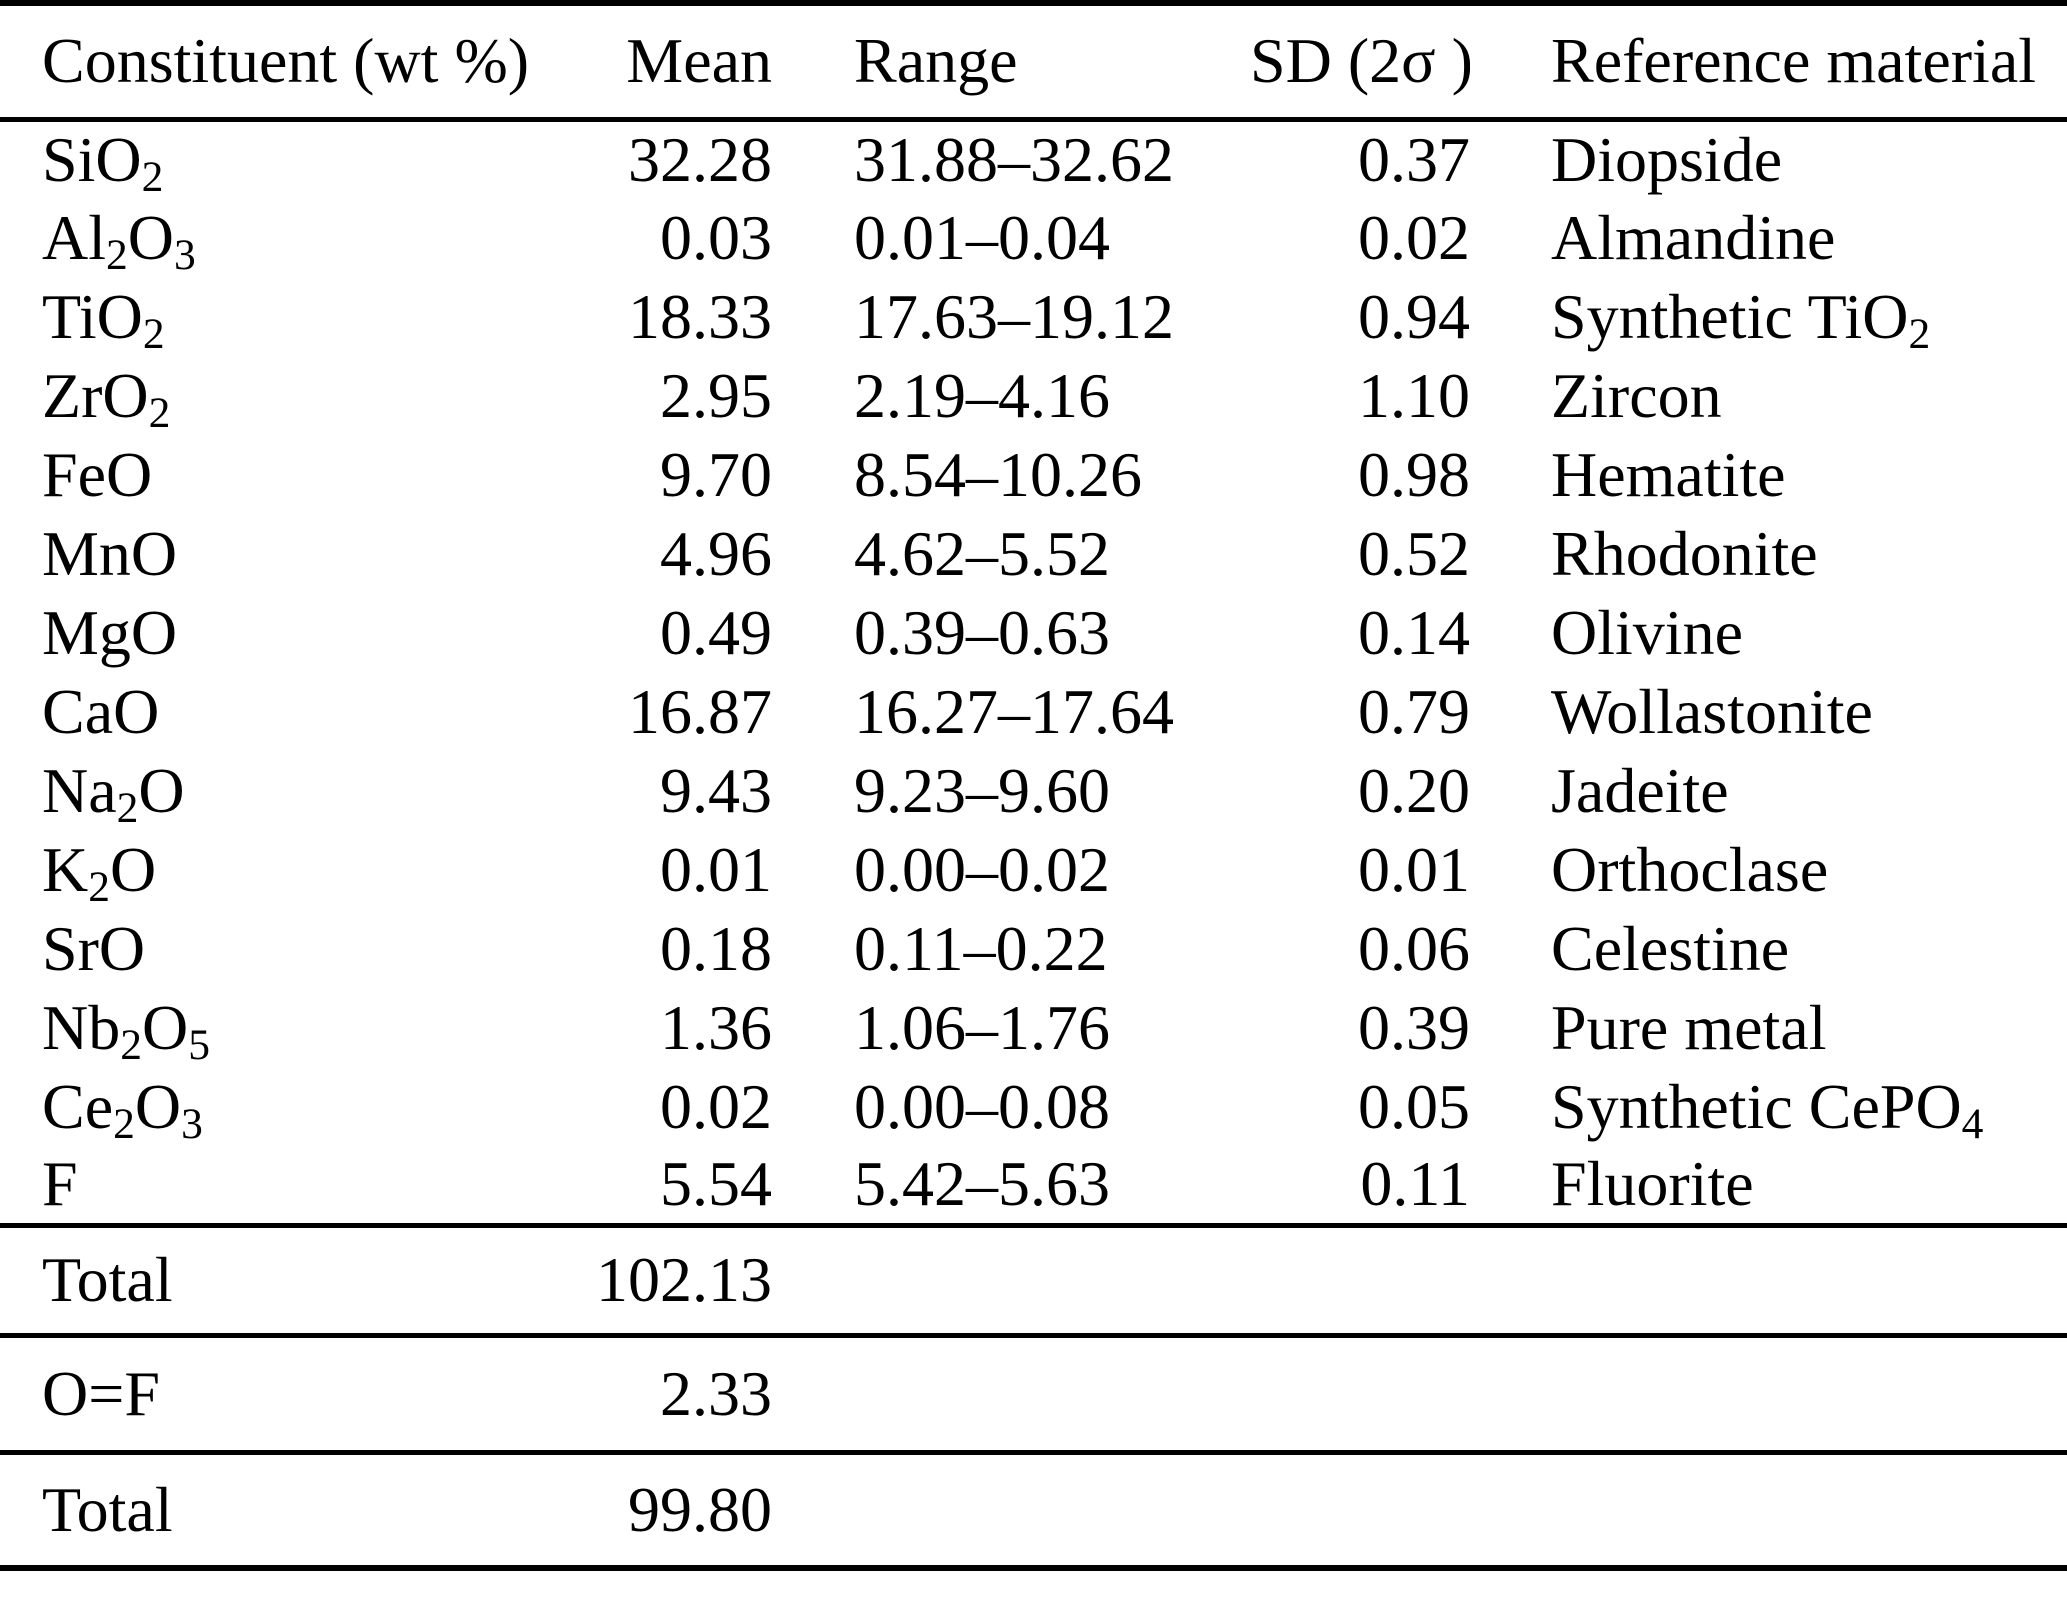 The image size is (2067, 1599). Describe the element at coordinates (1414, 316) in the screenshot. I see `sd-cell: 0.94` at that location.